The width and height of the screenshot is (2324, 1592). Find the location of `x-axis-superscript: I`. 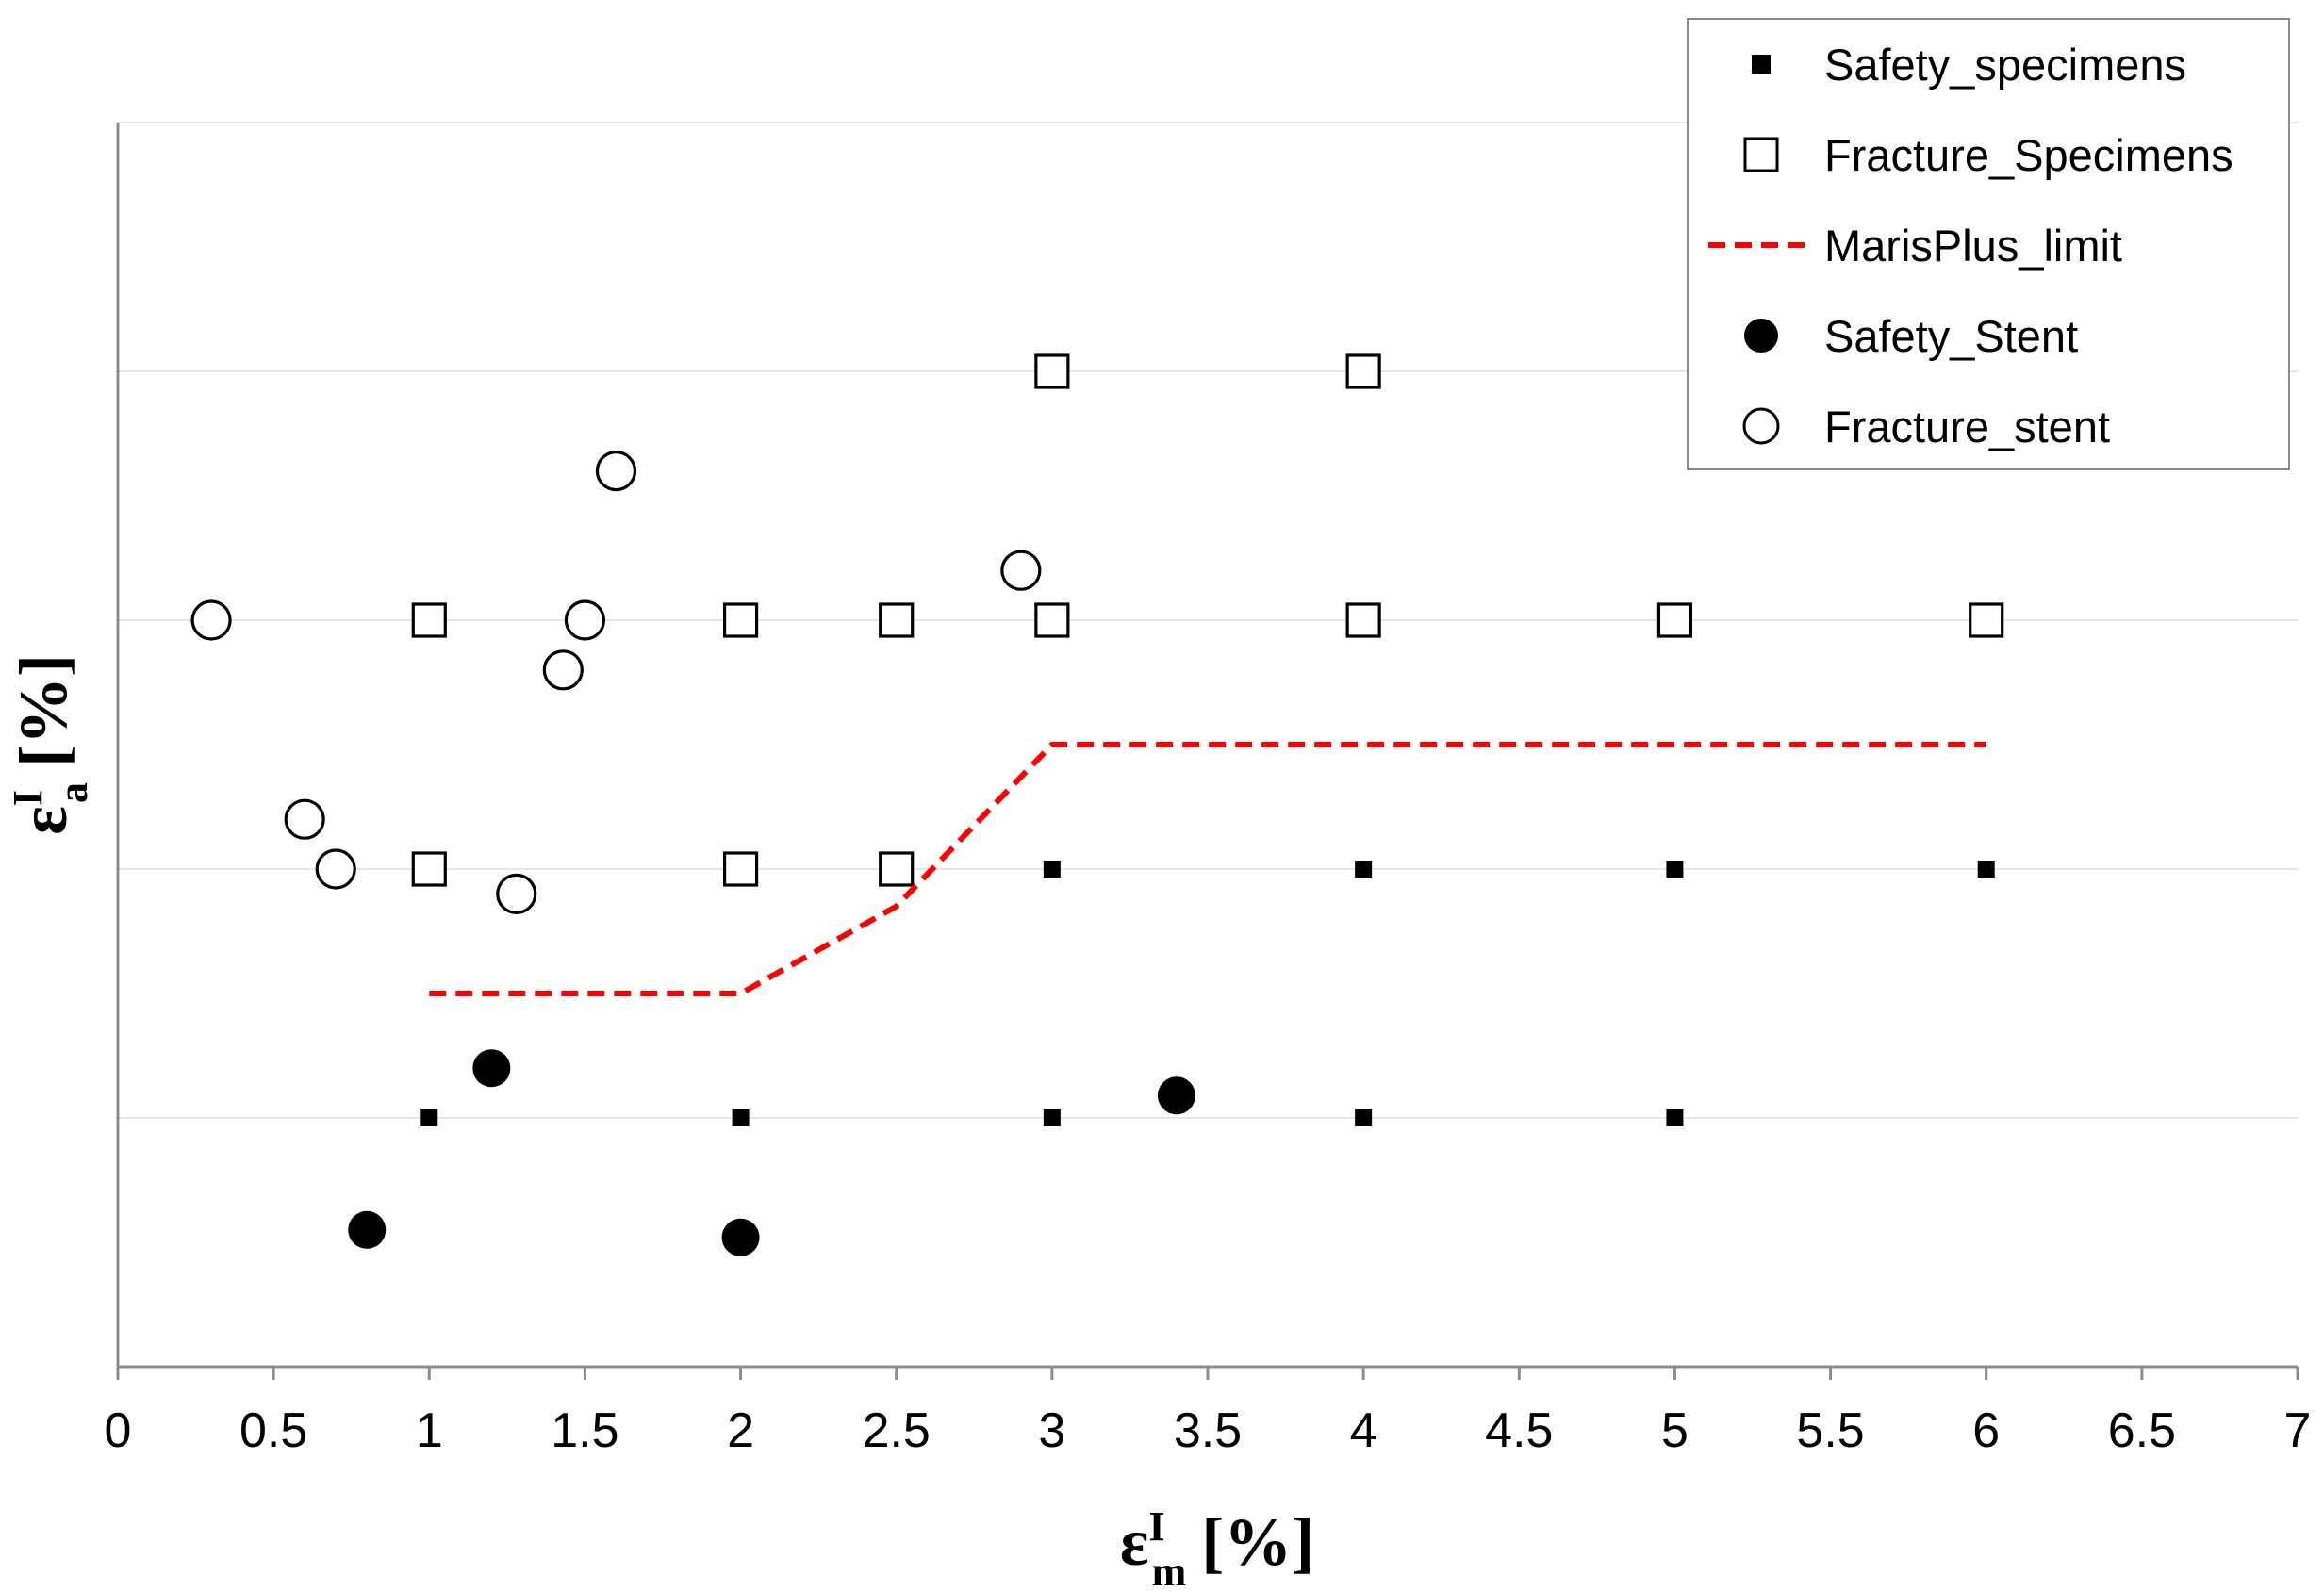

x-axis-superscript: I is located at coordinates (1157, 1526).